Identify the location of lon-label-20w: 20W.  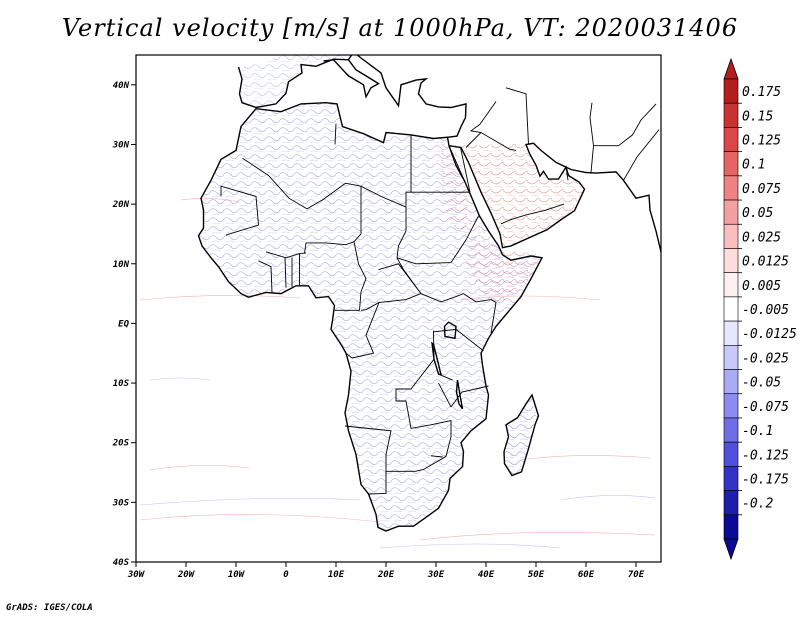
(186, 575).